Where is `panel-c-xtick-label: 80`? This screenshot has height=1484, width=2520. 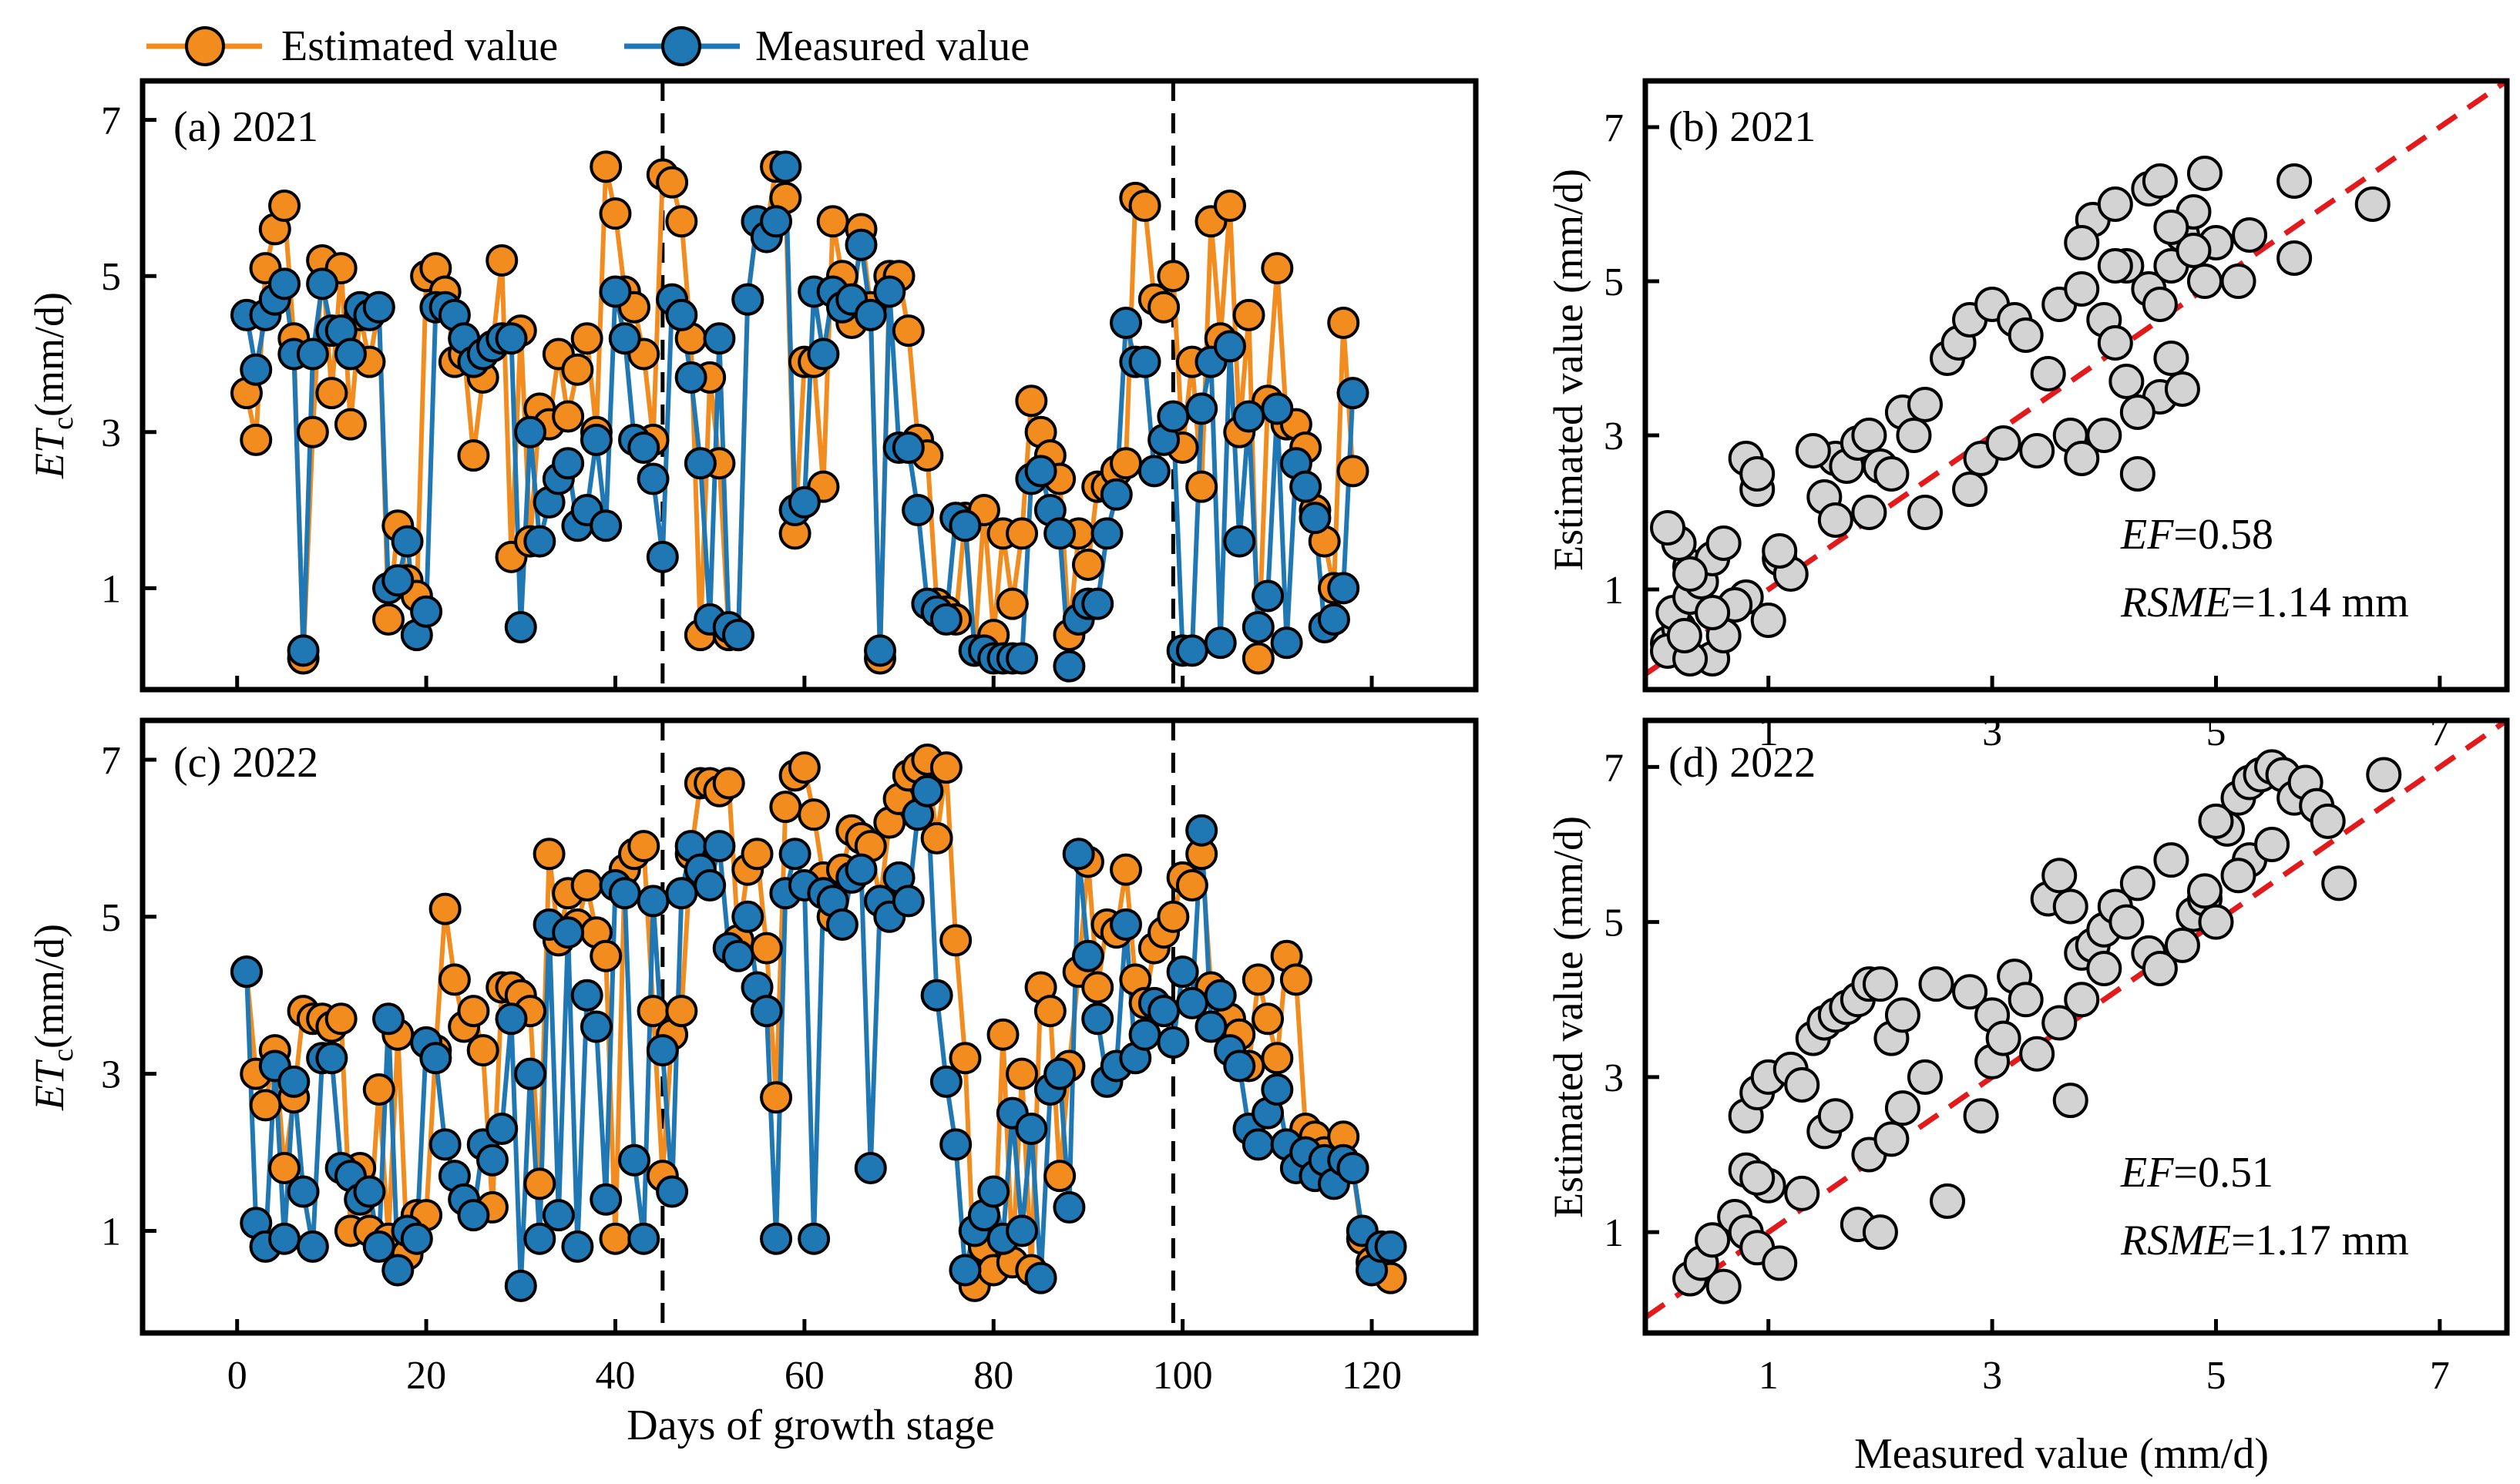 panel-c-xtick-label: 80 is located at coordinates (993, 1376).